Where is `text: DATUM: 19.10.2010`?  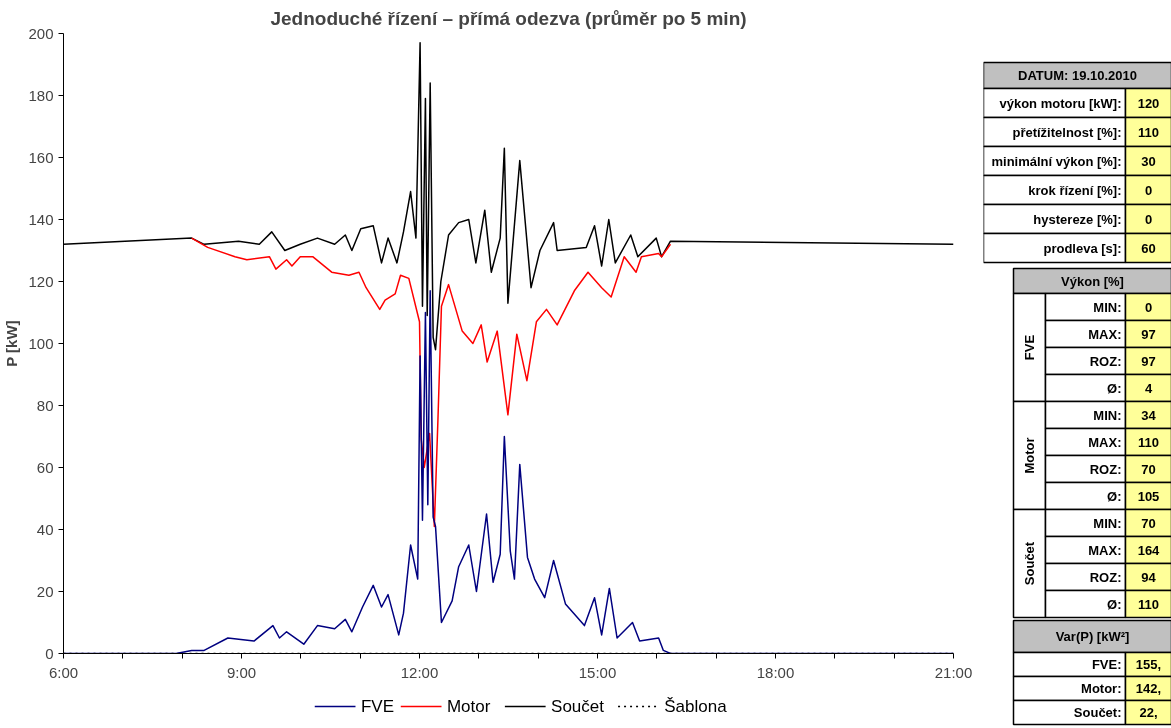
text: DATUM: 19.10.2010 is located at coordinates (1077, 75).